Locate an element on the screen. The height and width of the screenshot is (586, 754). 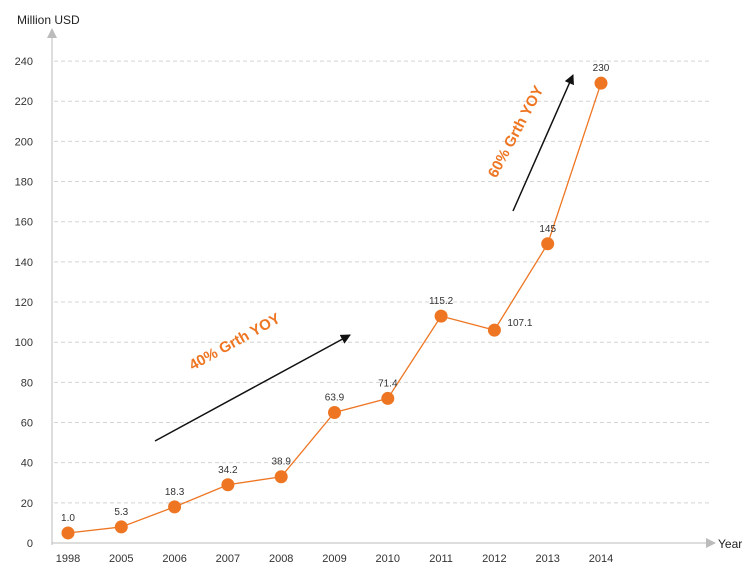
y-tick-label: 100 is located at coordinates (24, 343).